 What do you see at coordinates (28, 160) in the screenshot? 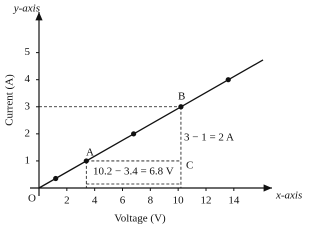
I see `y-tick-label: 1` at bounding box center [28, 160].